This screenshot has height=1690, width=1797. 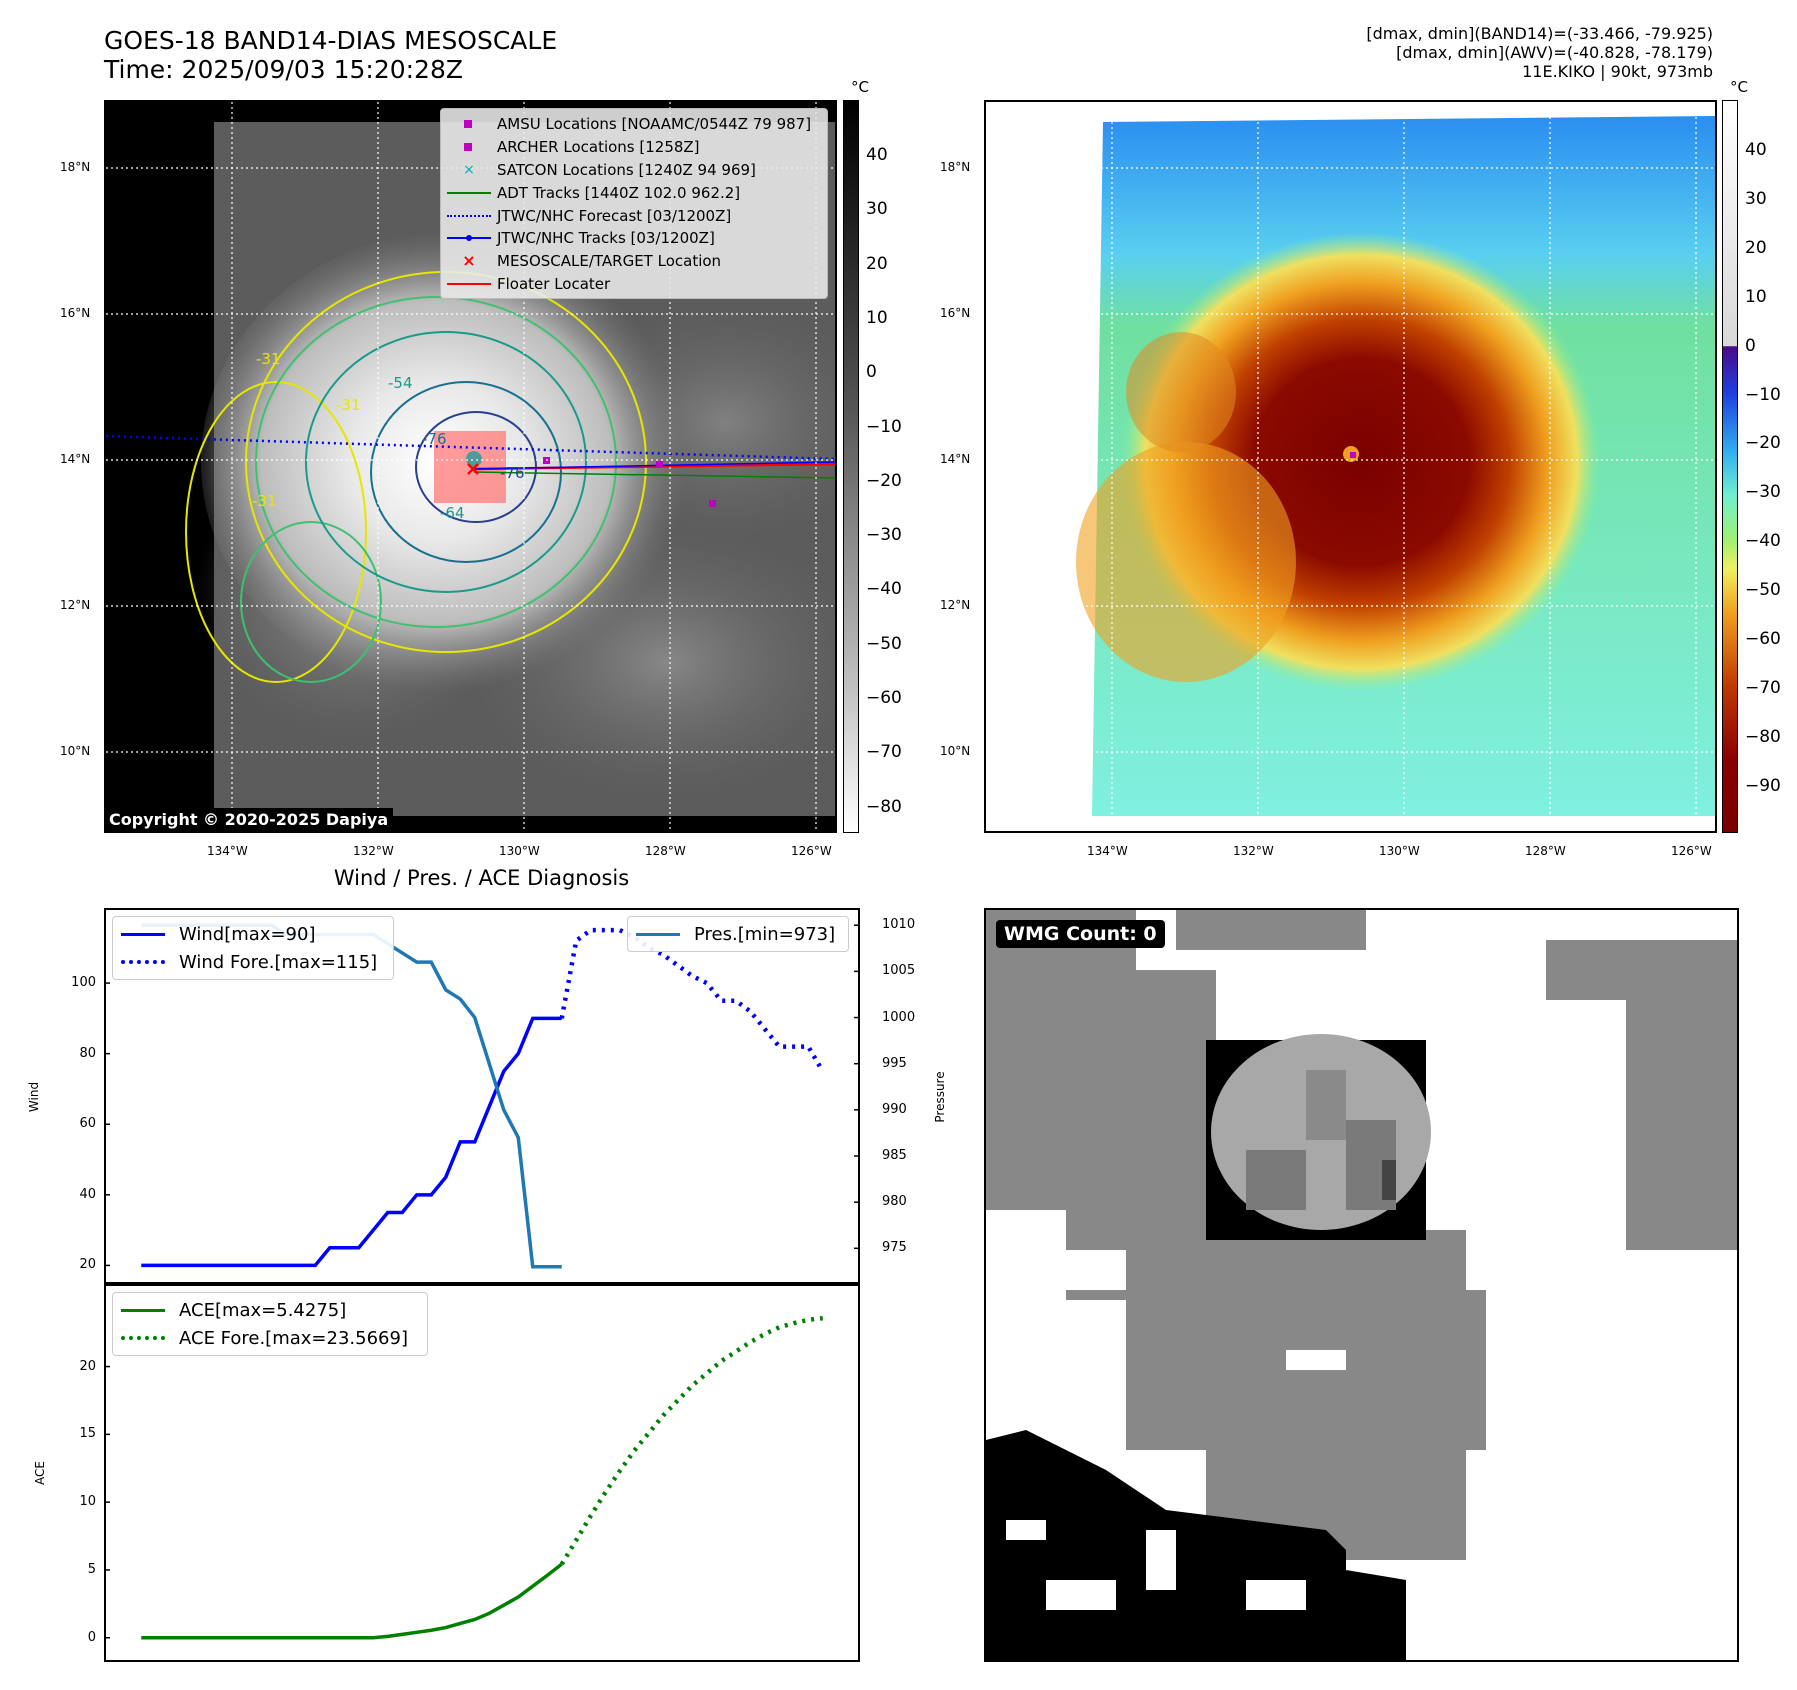 I want to click on pressure-tick: 985, so click(x=894, y=1155).